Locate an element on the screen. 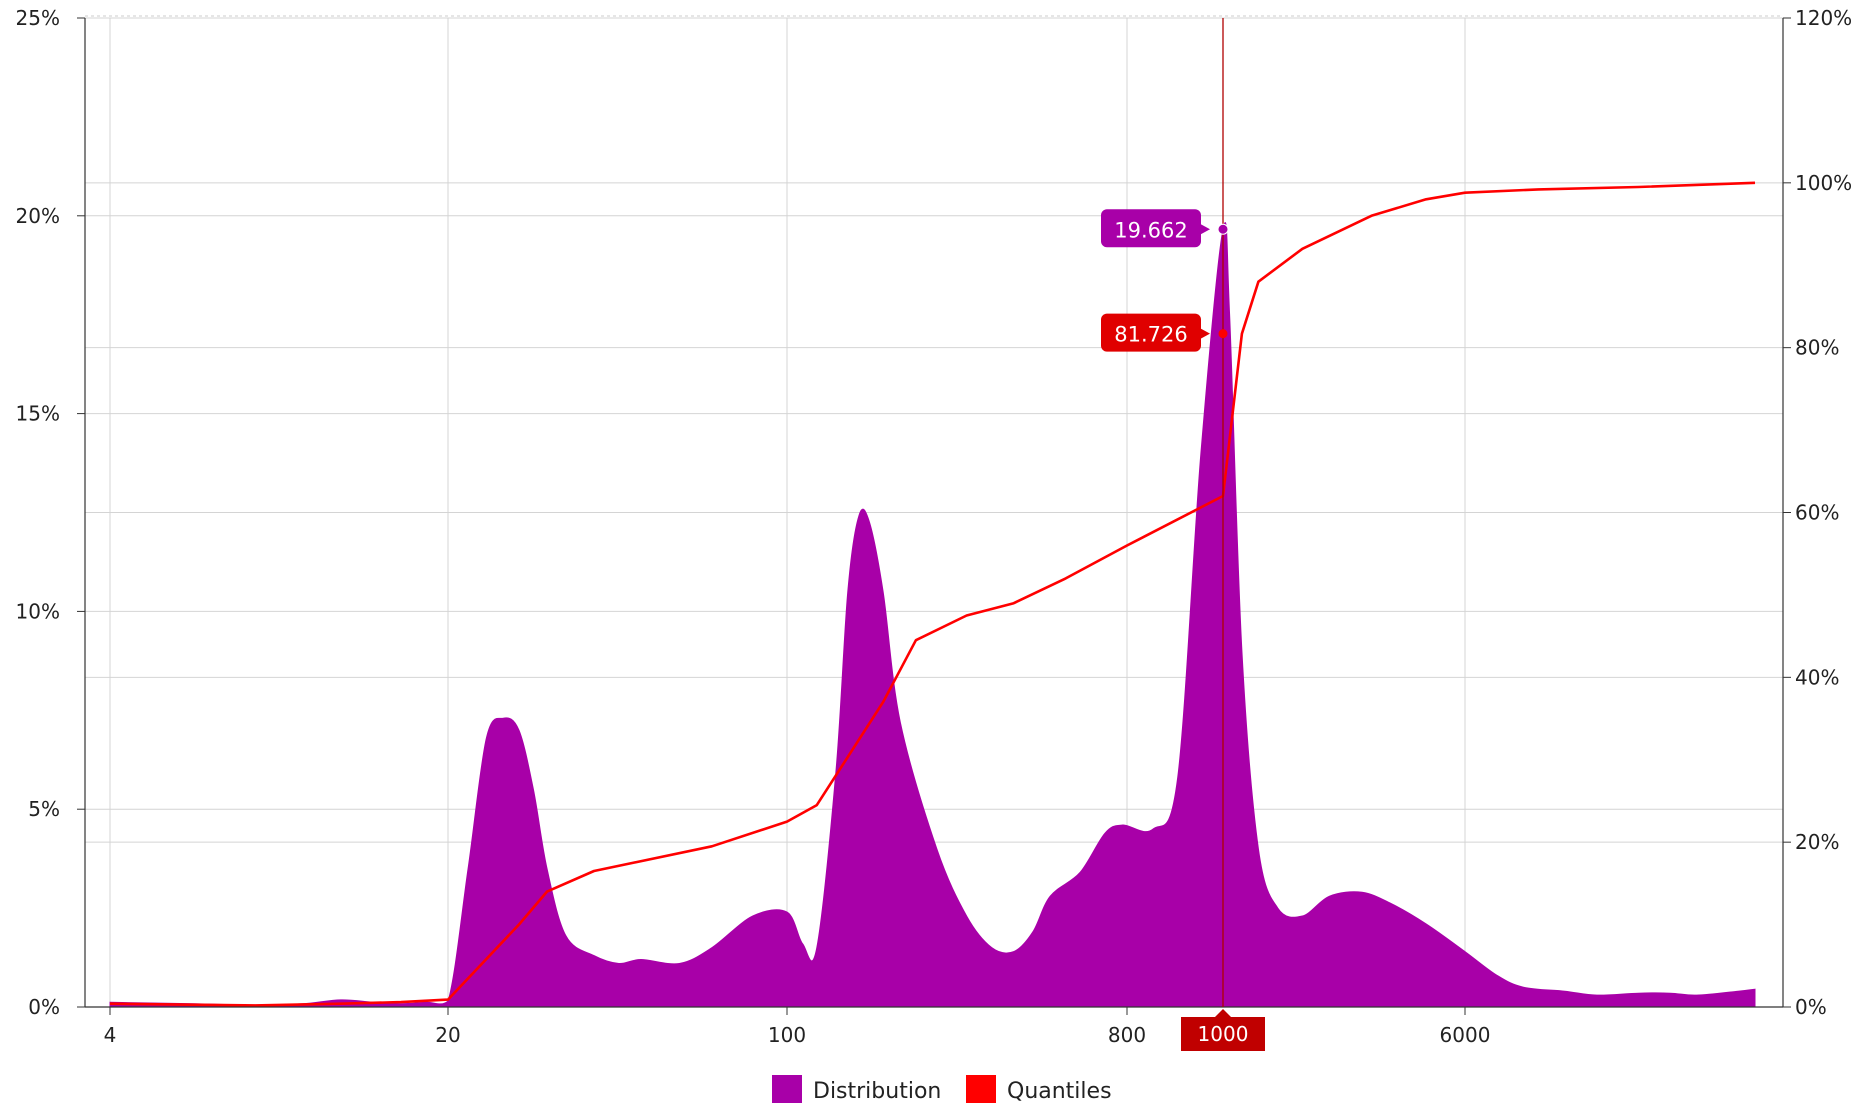  legend-item-distribution: Distribution is located at coordinates (856, 1089).